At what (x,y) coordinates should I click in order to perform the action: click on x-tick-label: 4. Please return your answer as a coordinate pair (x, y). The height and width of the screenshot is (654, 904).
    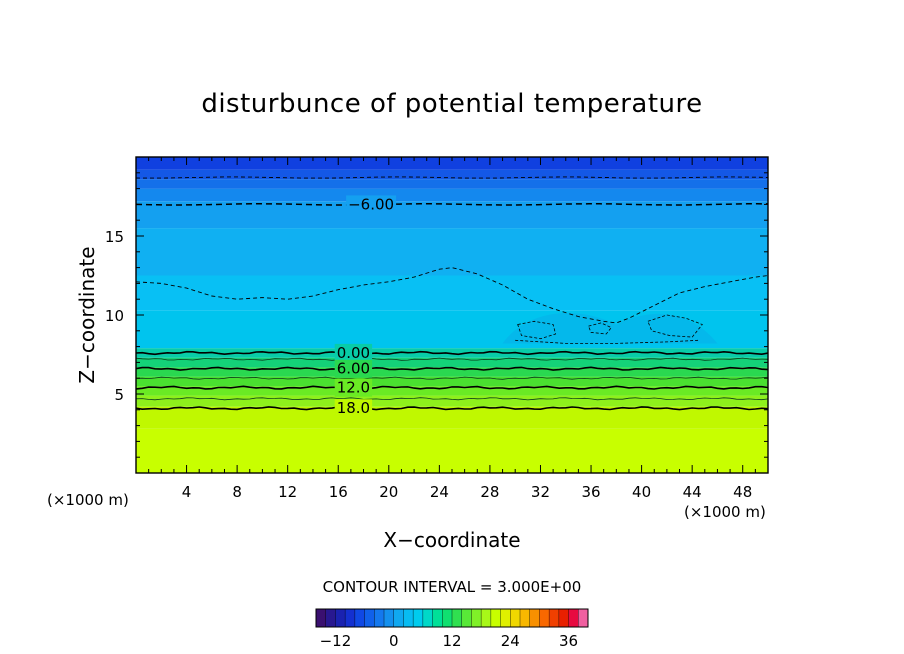
    Looking at the image, I should click on (187, 492).